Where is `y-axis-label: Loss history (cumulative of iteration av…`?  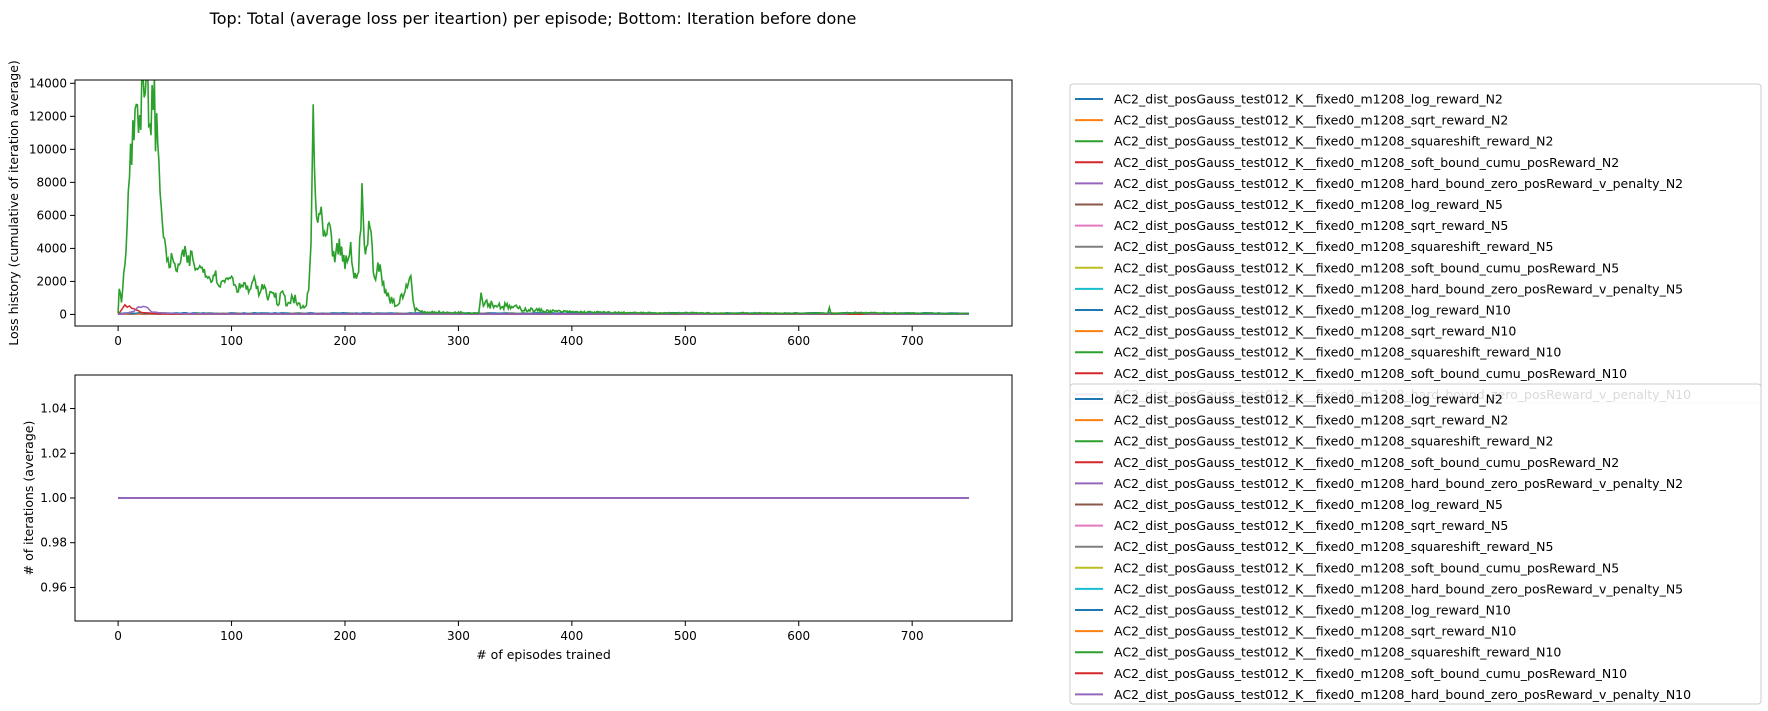
y-axis-label: Loss history (cumulative of iteration av… is located at coordinates (13, 203).